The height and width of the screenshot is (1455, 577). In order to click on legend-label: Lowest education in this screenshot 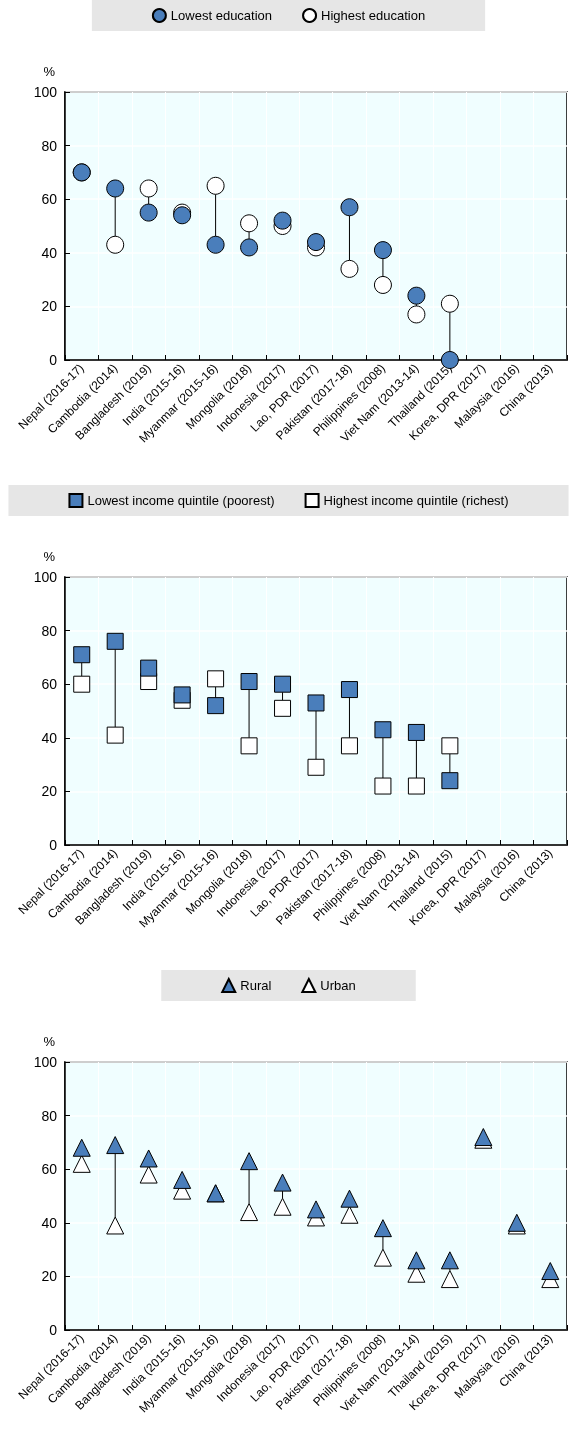, I will do `click(221, 15)`.